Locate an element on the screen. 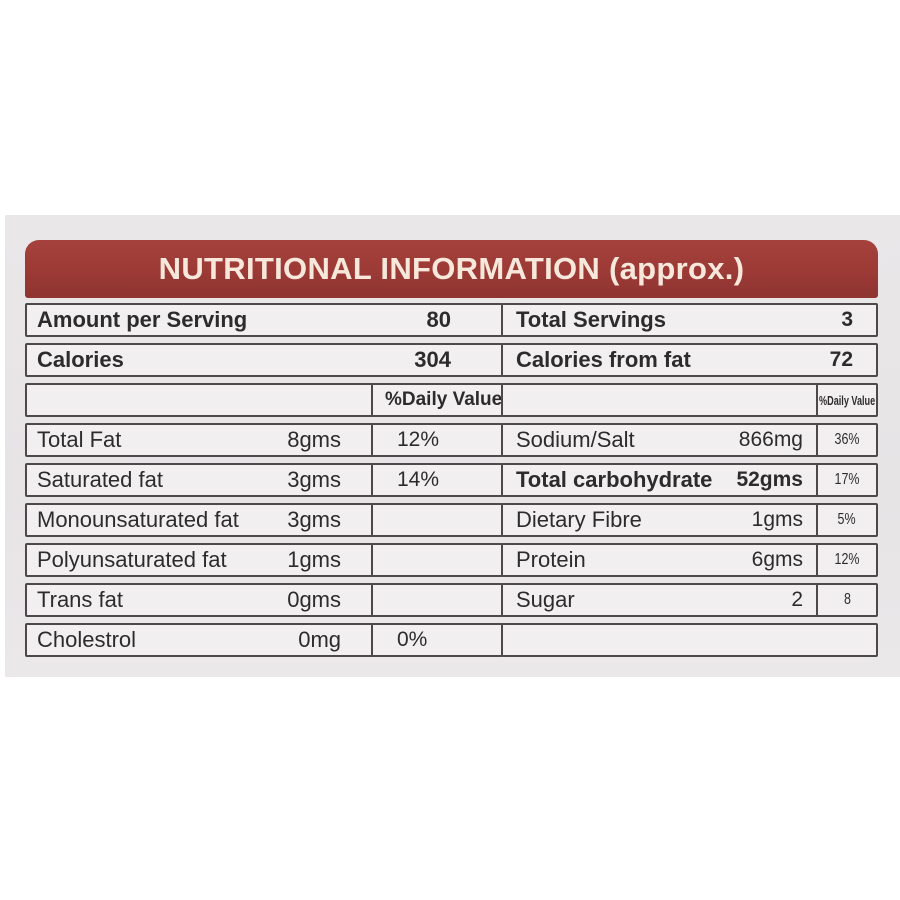 The width and height of the screenshot is (900, 900). row-value: 80 is located at coordinates (438, 319).